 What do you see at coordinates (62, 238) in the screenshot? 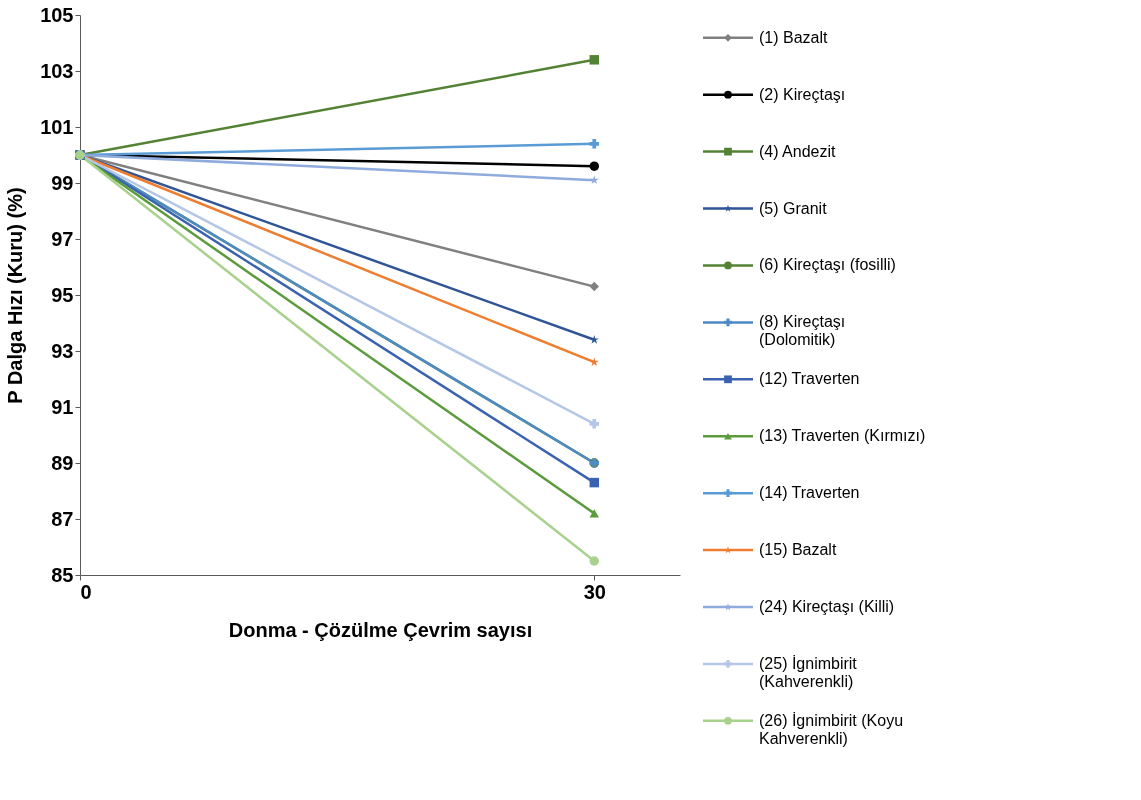
I see `y-tick-label: 97` at bounding box center [62, 238].